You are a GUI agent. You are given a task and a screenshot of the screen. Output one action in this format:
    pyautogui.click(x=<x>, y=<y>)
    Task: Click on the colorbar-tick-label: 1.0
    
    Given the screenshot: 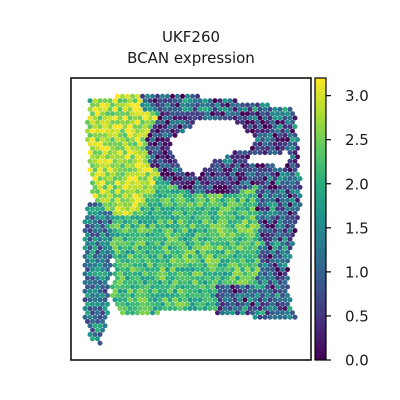 What is the action you would take?
    pyautogui.click(x=357, y=272)
    